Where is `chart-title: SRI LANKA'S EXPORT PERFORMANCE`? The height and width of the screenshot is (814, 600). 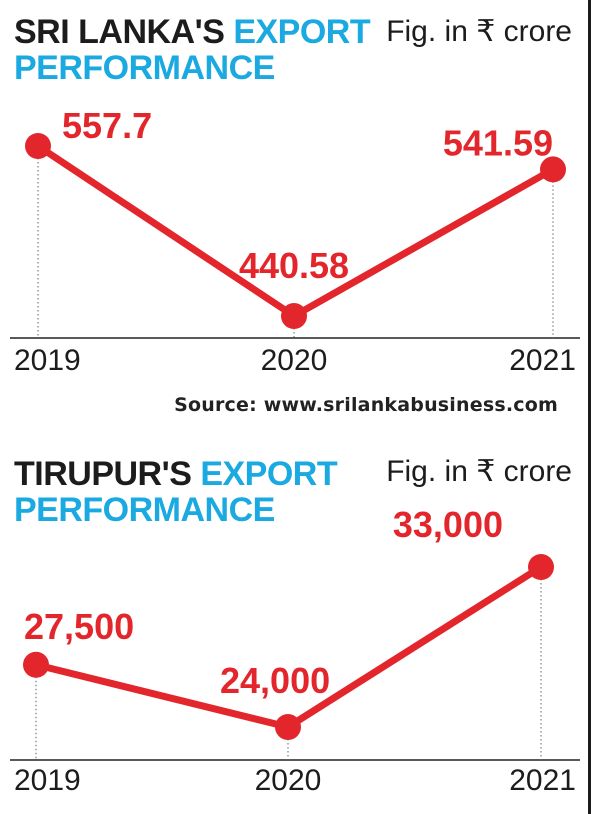
chart-title: SRI LANKA'S EXPORT PERFORMANCE is located at coordinates (192, 50).